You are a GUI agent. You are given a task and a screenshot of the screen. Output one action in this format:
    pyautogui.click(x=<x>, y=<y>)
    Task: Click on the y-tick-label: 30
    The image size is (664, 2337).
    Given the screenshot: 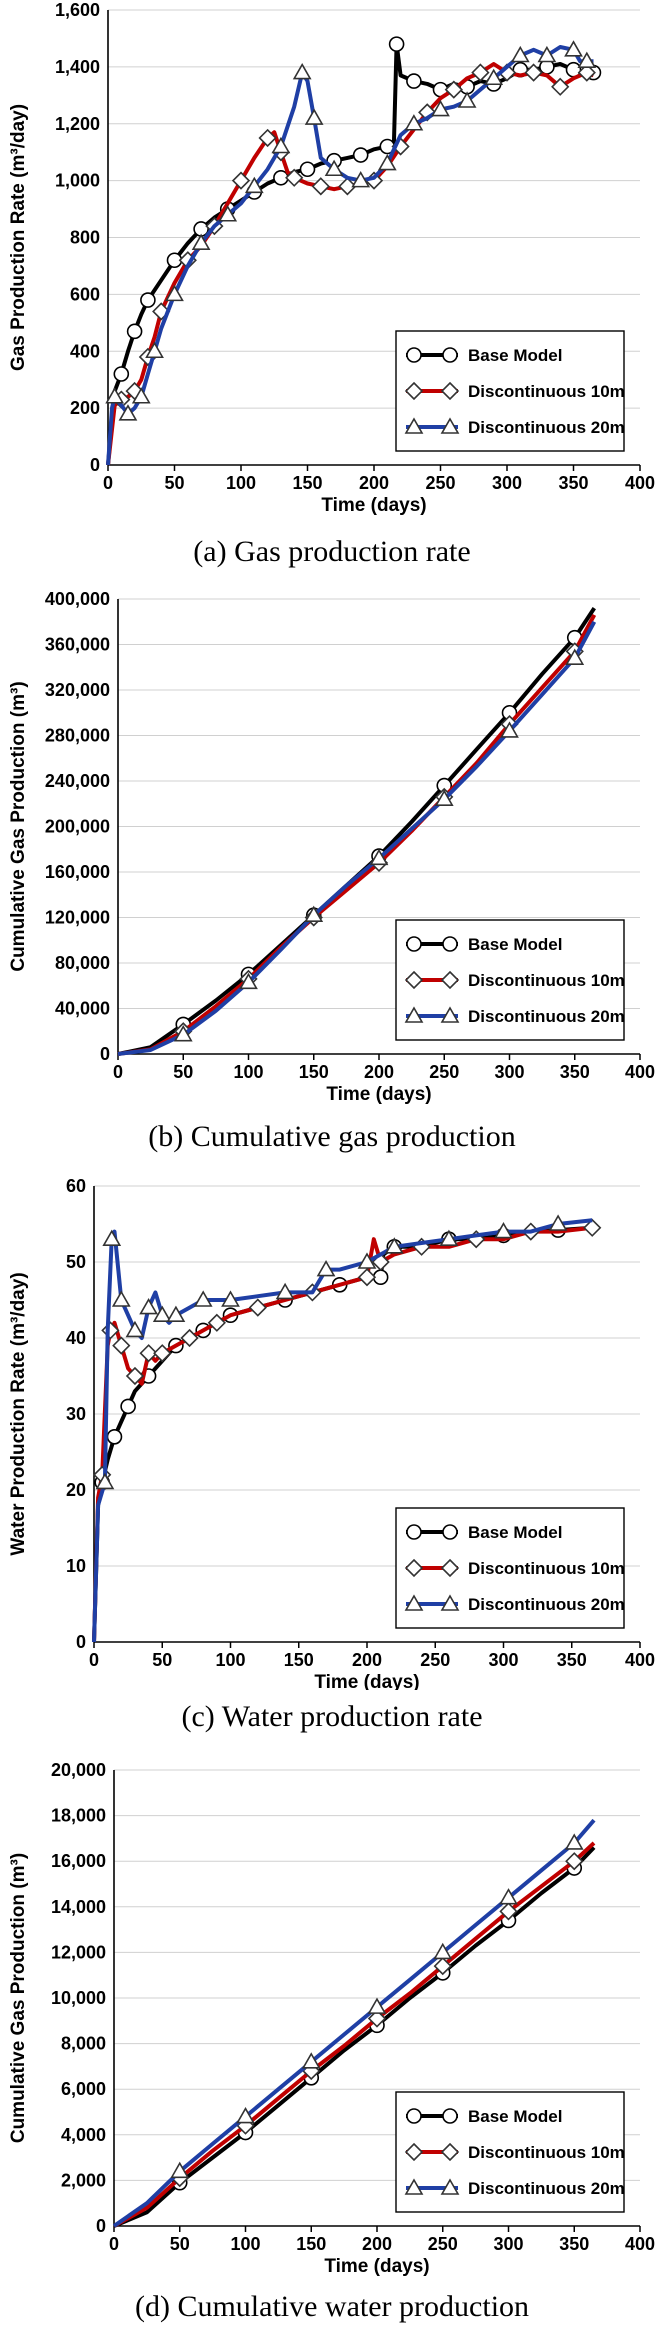 What is the action you would take?
    pyautogui.click(x=76, y=1414)
    